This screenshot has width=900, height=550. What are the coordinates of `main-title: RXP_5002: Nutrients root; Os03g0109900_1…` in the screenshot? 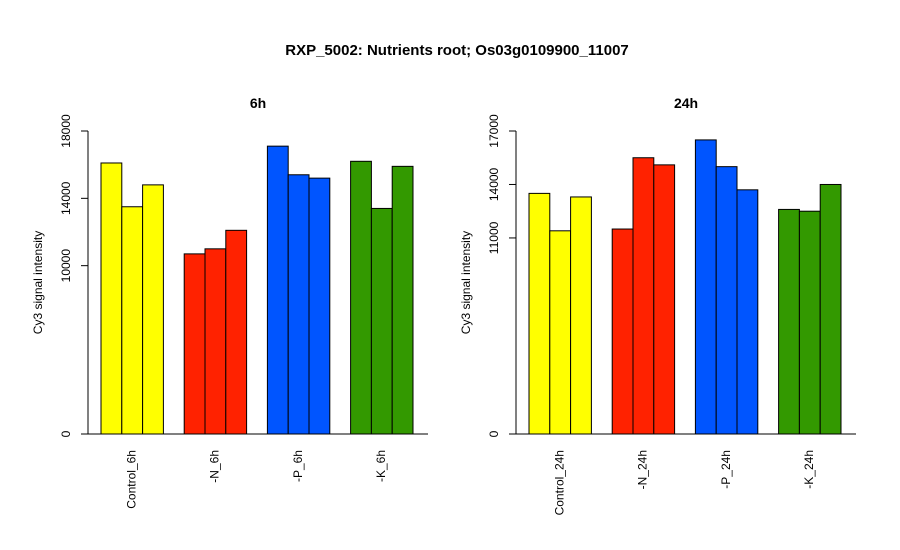 It's located at (457, 50).